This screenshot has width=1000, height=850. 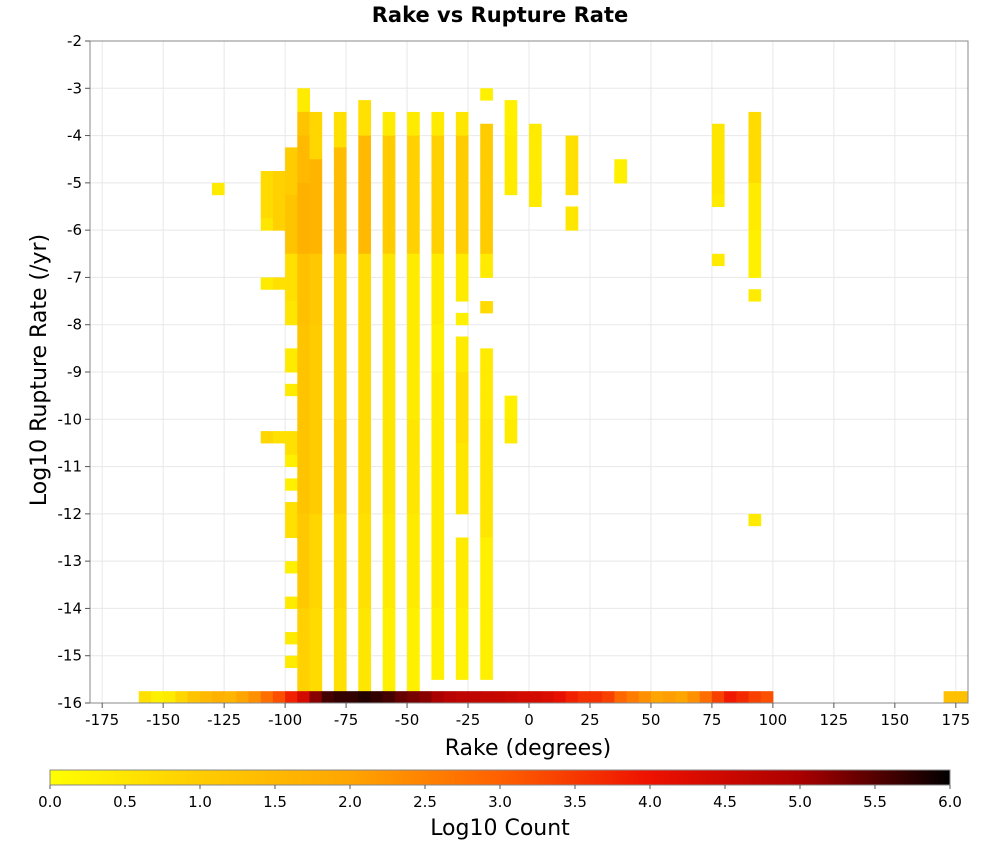 What do you see at coordinates (224, 720) in the screenshot?
I see `x-tick-label: -125` at bounding box center [224, 720].